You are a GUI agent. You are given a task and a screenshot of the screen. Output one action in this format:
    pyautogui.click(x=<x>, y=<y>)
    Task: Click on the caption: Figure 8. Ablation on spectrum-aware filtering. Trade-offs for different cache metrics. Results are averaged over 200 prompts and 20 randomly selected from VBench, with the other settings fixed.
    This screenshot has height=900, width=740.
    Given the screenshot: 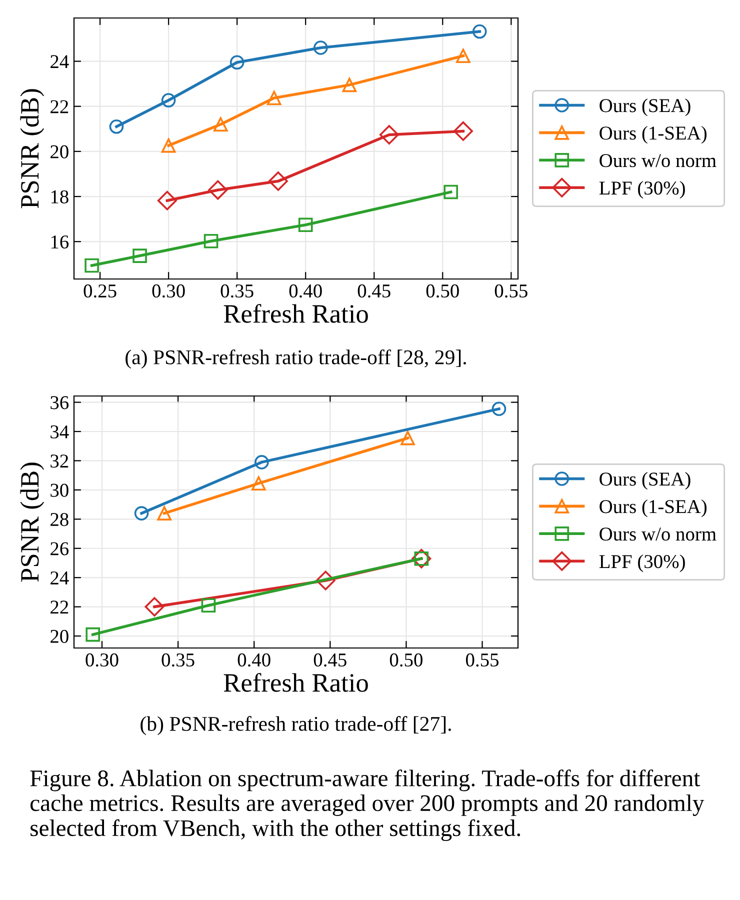 What is the action you would take?
    pyautogui.click(x=367, y=806)
    